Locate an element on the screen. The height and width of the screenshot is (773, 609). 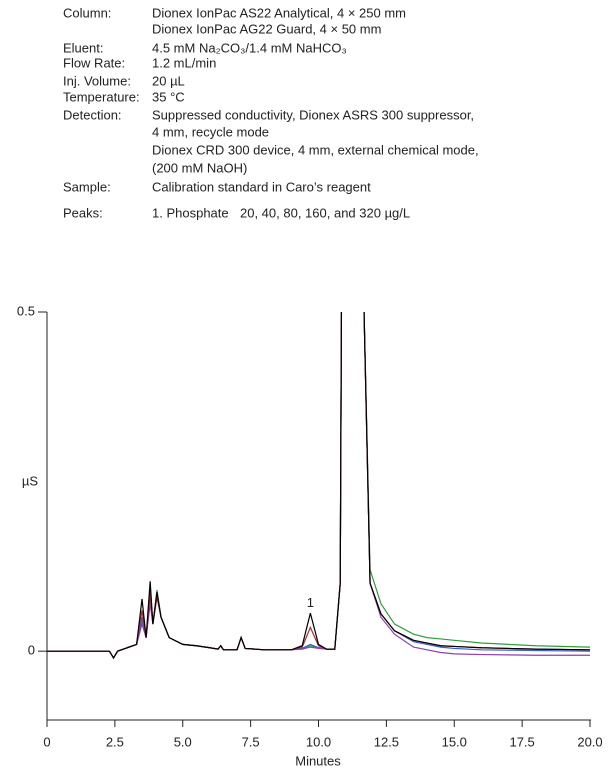
condition-label: Flow Rate: is located at coordinates (94, 62).